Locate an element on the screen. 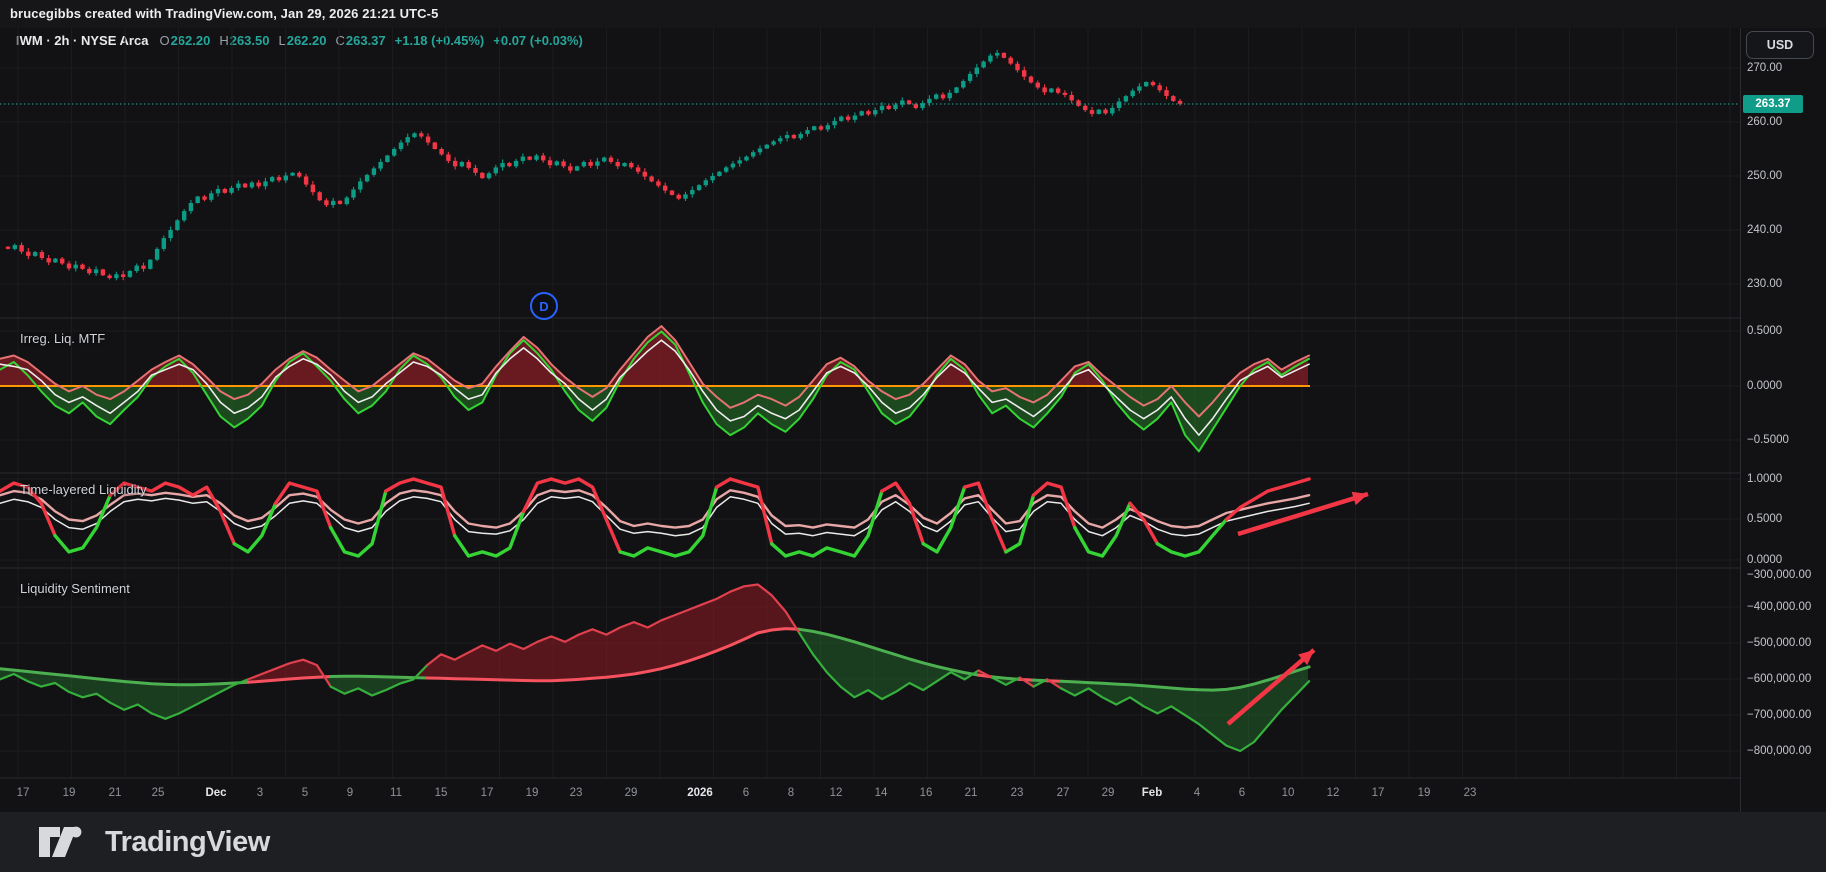 This screenshot has width=1826, height=872. pane-title-time-layered-liquidity: Time-layered Liquidity is located at coordinates (83, 489).